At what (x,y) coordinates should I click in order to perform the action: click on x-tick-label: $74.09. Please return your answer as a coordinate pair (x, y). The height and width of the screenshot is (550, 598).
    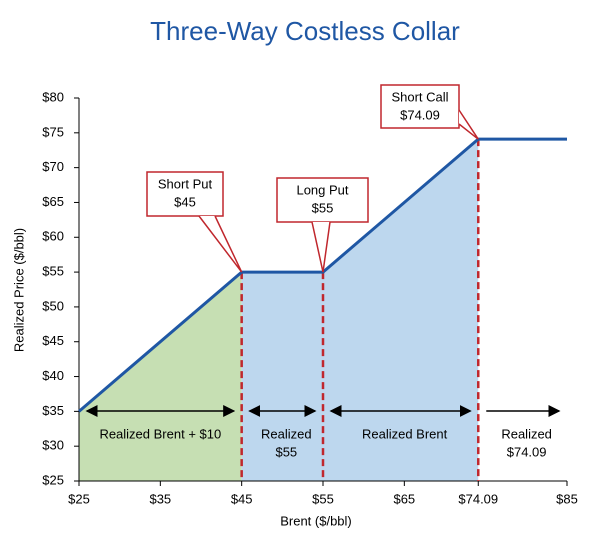
    Looking at the image, I should click on (478, 498).